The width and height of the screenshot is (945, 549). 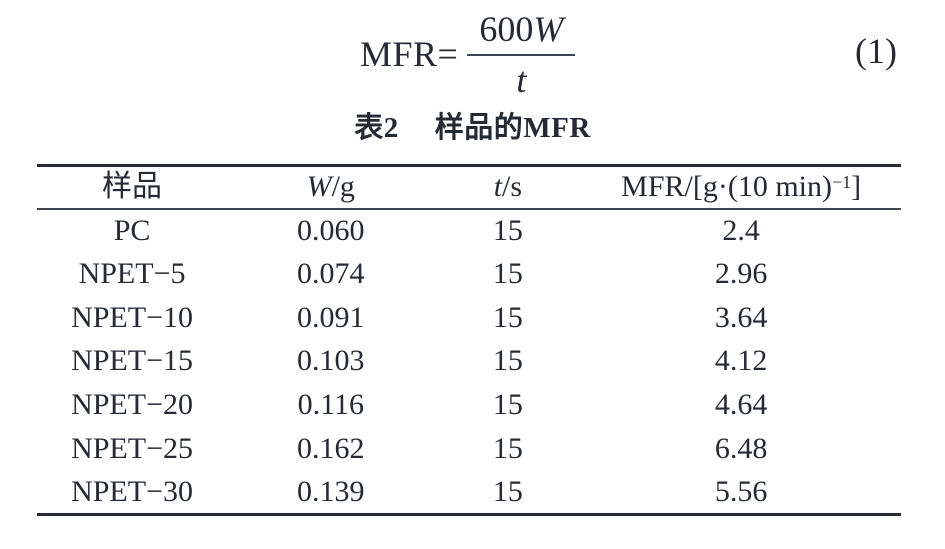 I want to click on cell-sample: NPET−5, so click(x=132, y=274).